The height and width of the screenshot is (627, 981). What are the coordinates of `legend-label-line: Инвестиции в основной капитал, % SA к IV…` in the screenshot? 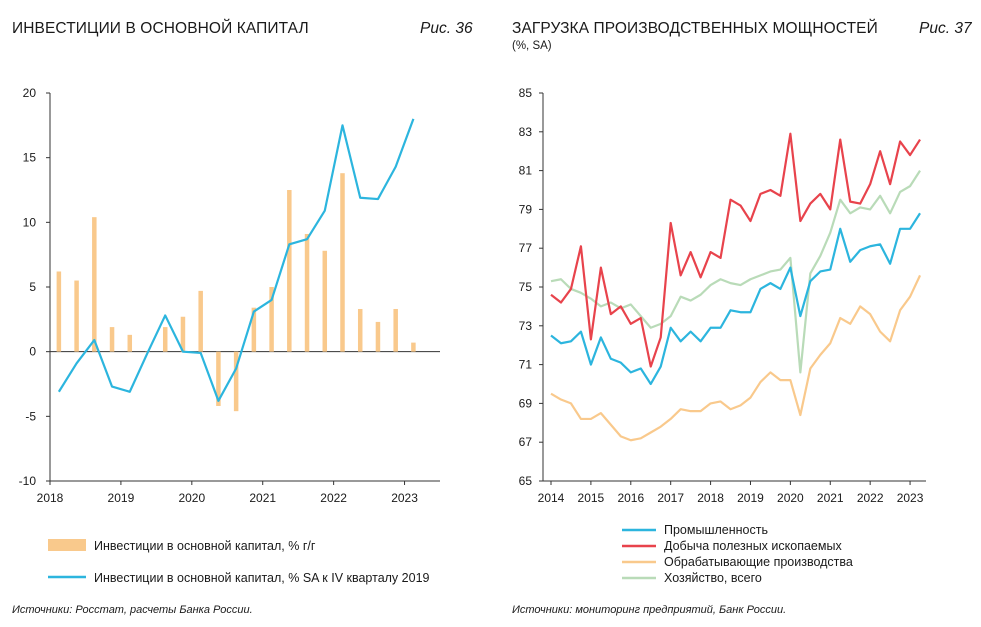 It's located at (262, 578).